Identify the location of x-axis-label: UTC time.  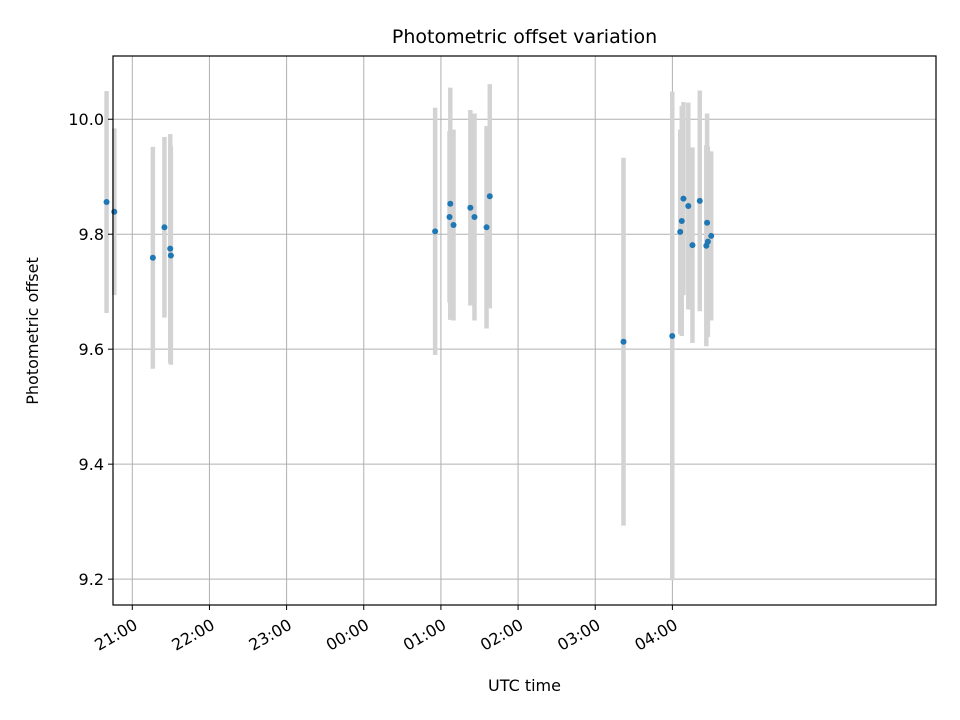
(524, 685).